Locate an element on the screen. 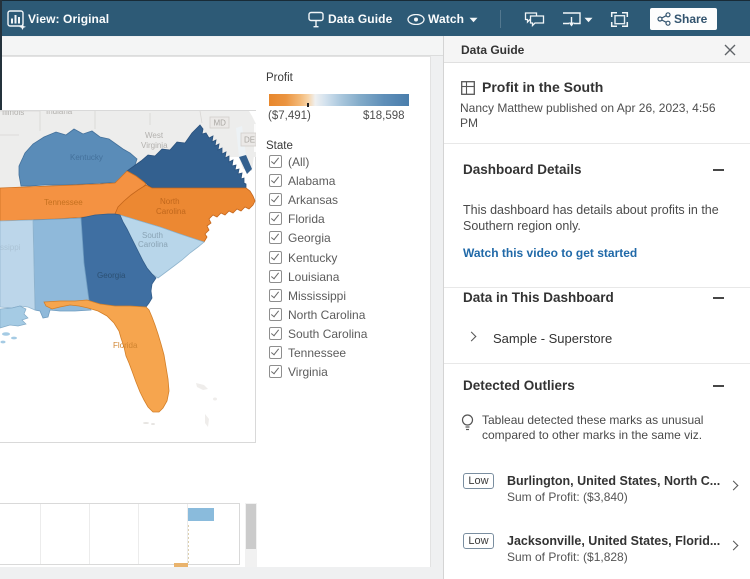  svg-text: South is located at coordinates (152, 235).